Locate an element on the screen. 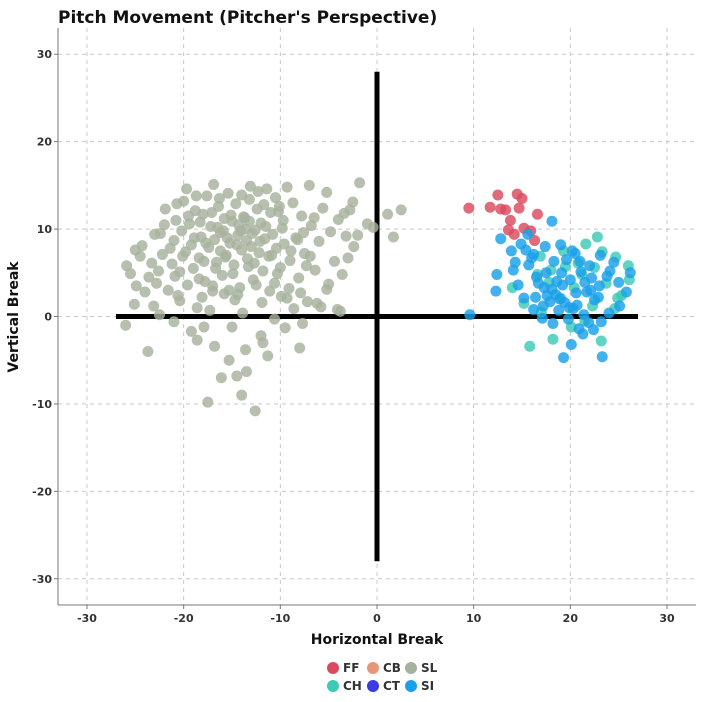 The width and height of the screenshot is (706, 702). x-tick-label: 20 is located at coordinates (571, 618).